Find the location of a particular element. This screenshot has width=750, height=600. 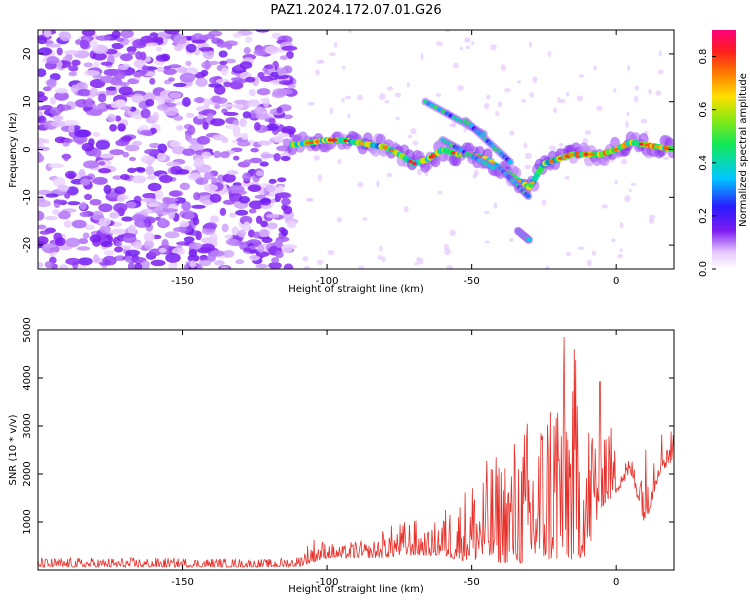

y-tick-label: 1000 is located at coordinates (27, 521).